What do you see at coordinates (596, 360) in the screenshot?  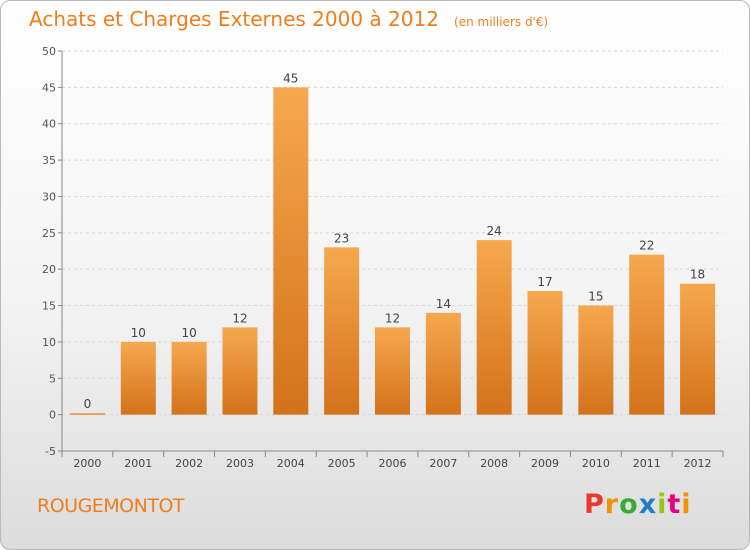 I see `bar-2010` at bounding box center [596, 360].